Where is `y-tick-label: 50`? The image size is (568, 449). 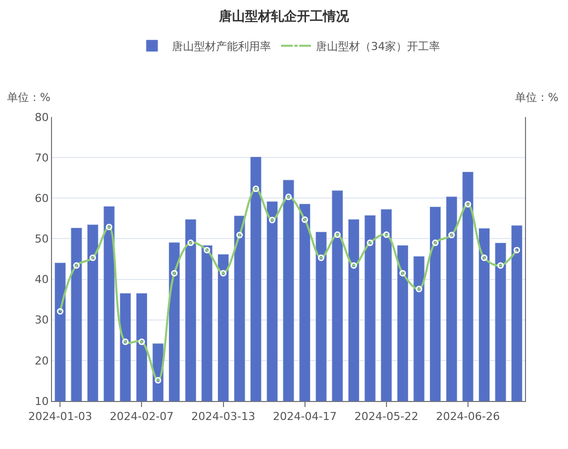
y-tick-label: 50 is located at coordinates (41, 239).